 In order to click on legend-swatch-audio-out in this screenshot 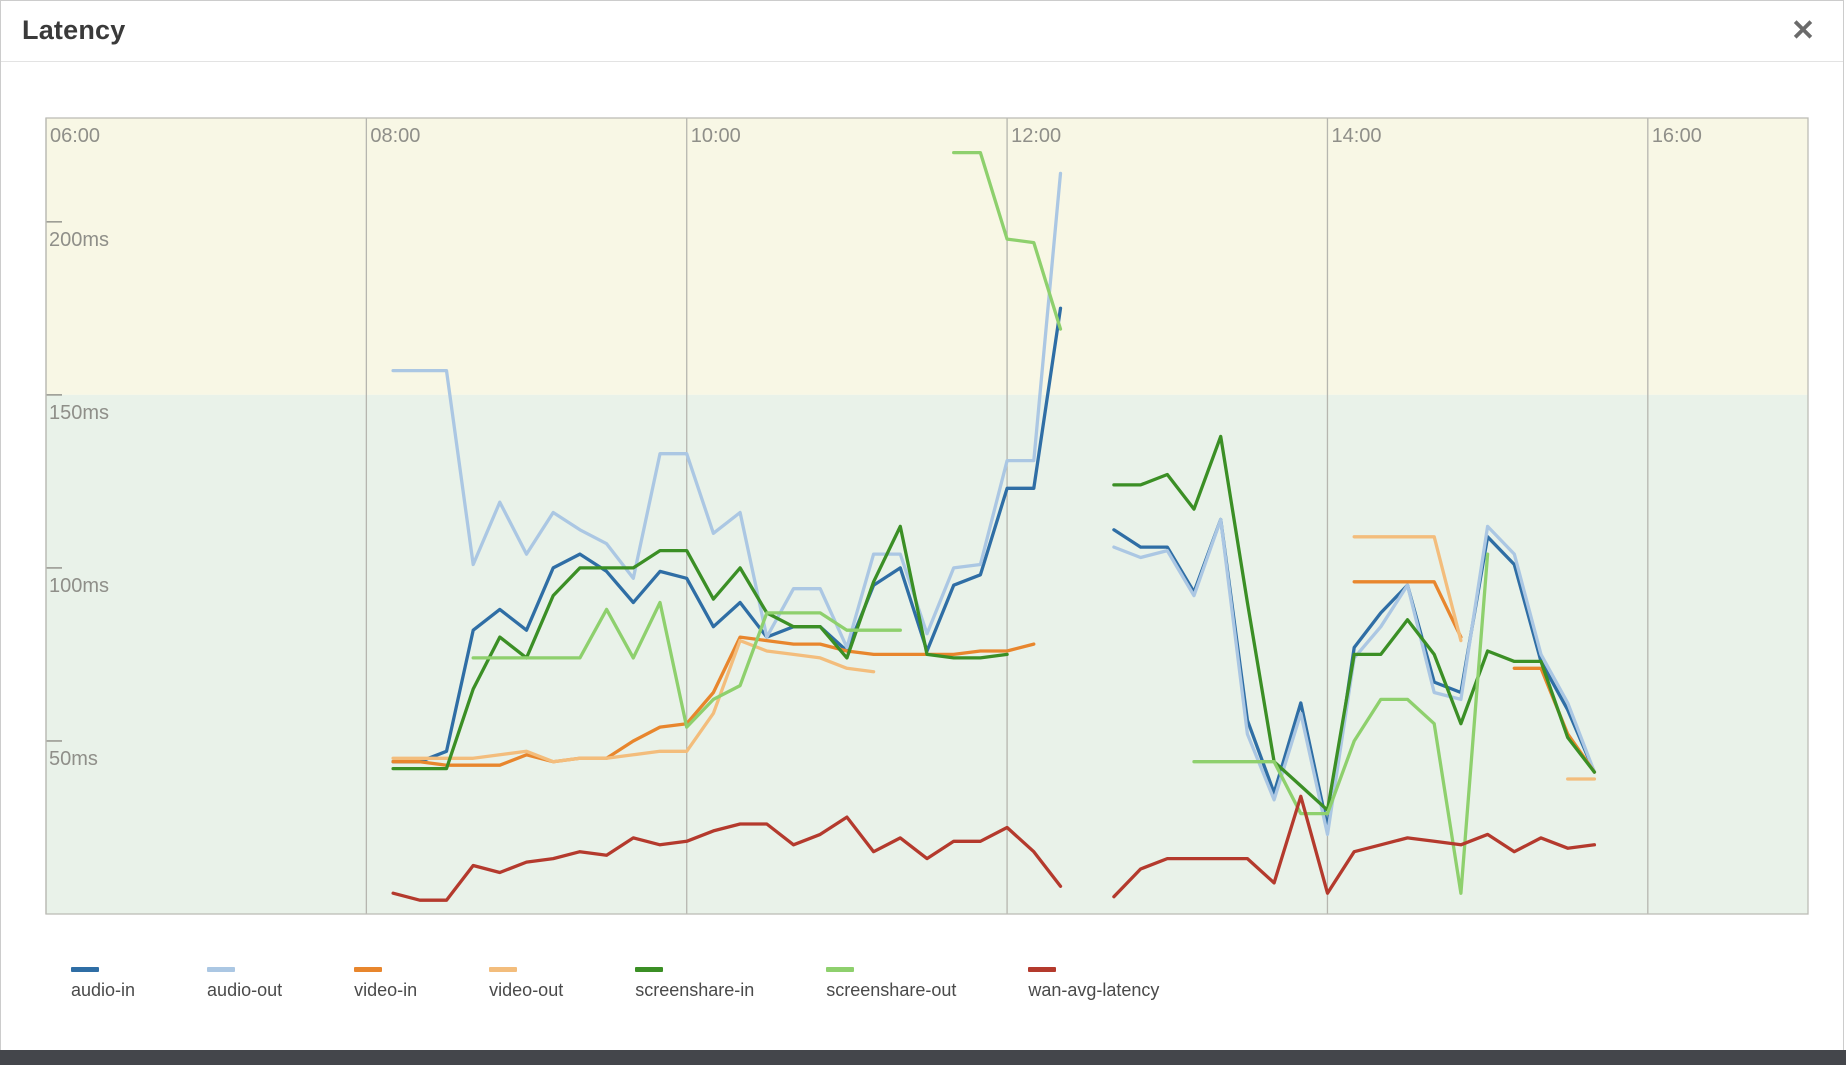, I will do `click(221, 969)`.